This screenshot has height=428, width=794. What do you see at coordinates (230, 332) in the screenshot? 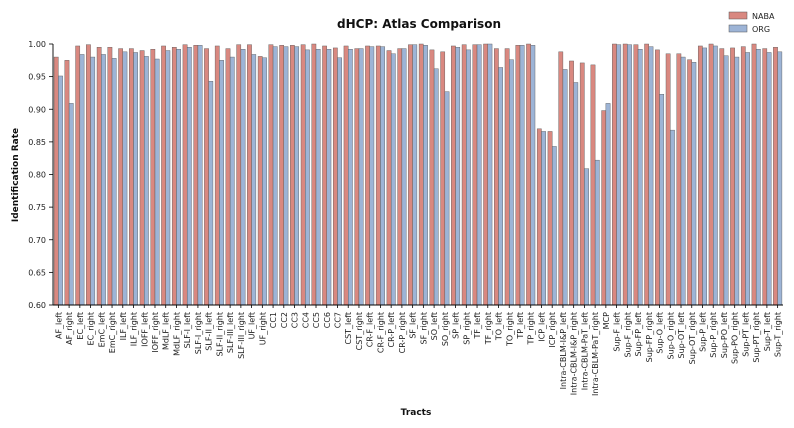
I see `x-tick-label: SLF-III_left` at bounding box center [230, 332].